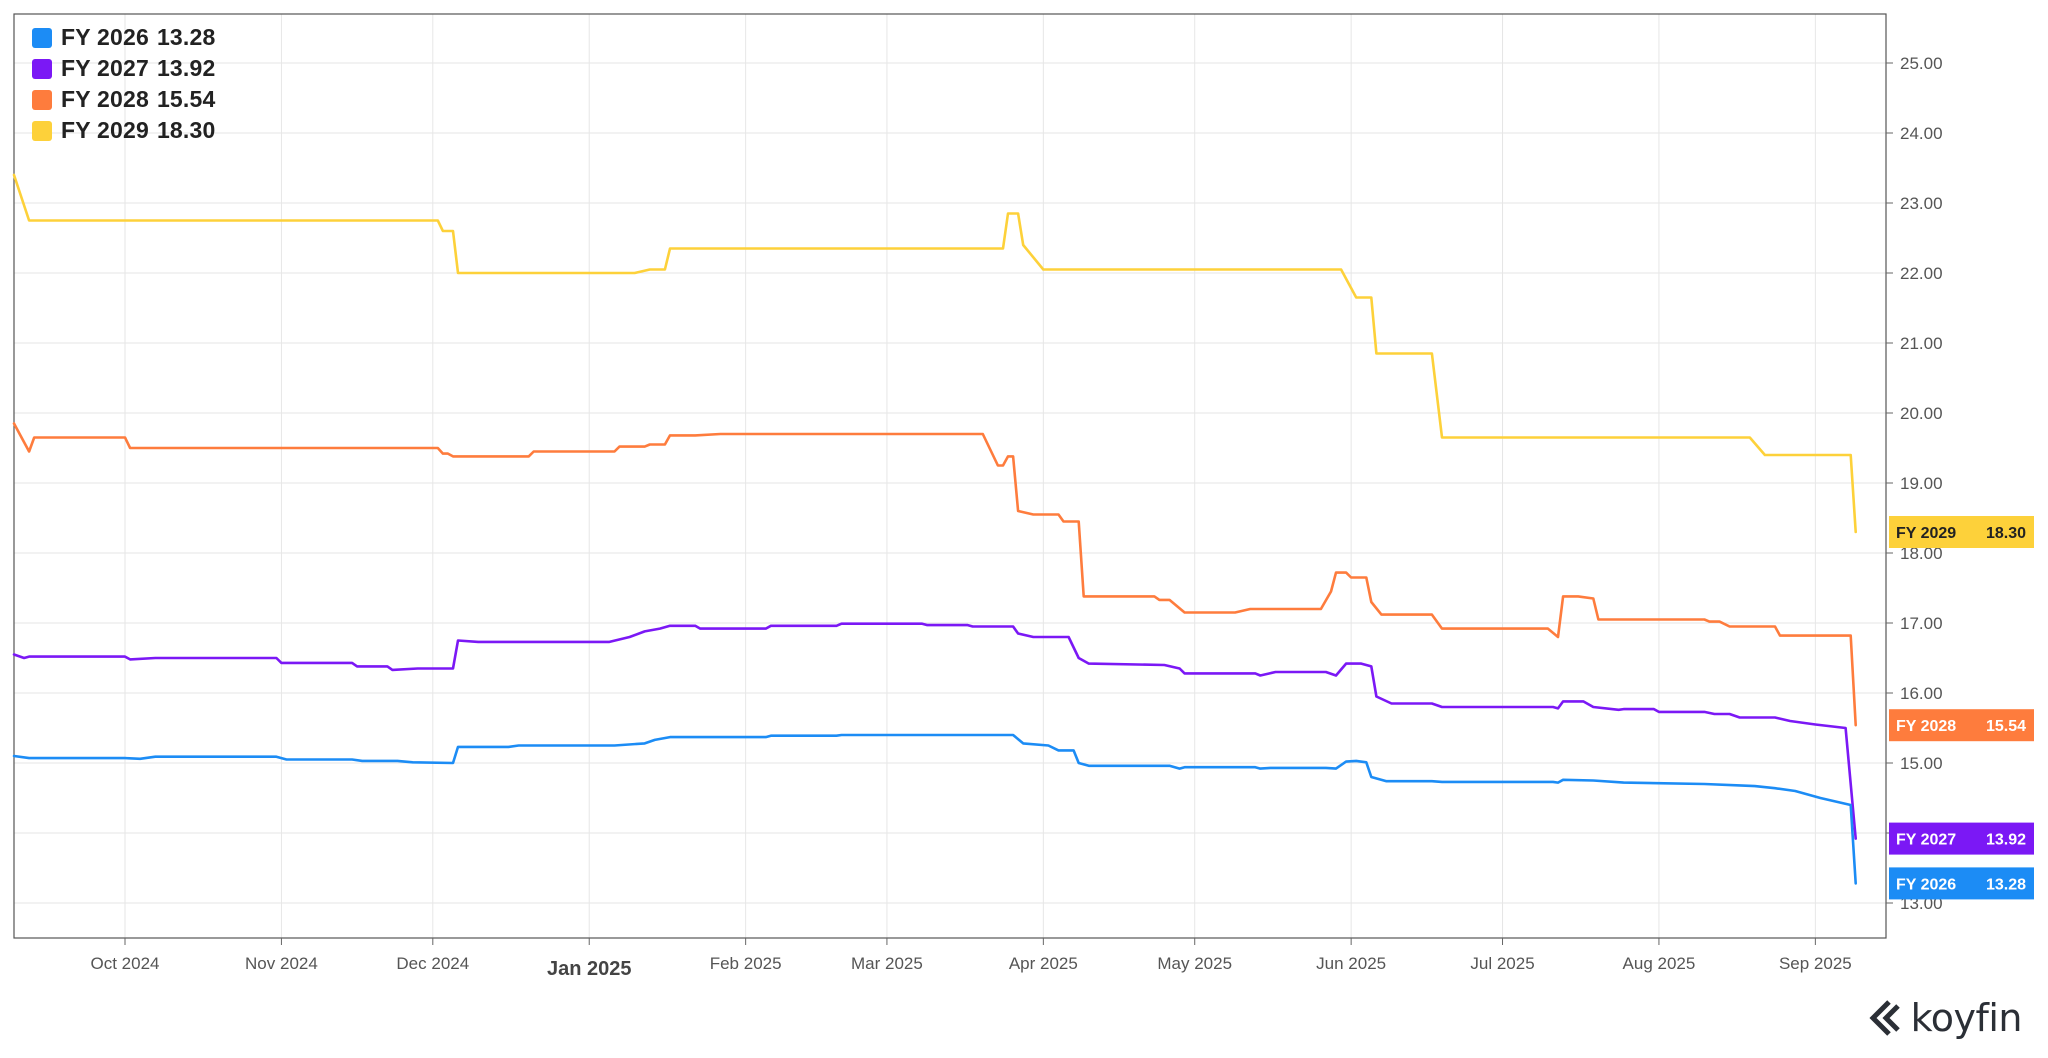 The width and height of the screenshot is (2048, 1058). Describe the element at coordinates (1921, 413) in the screenshot. I see `y-tick-label: 20.00` at that location.